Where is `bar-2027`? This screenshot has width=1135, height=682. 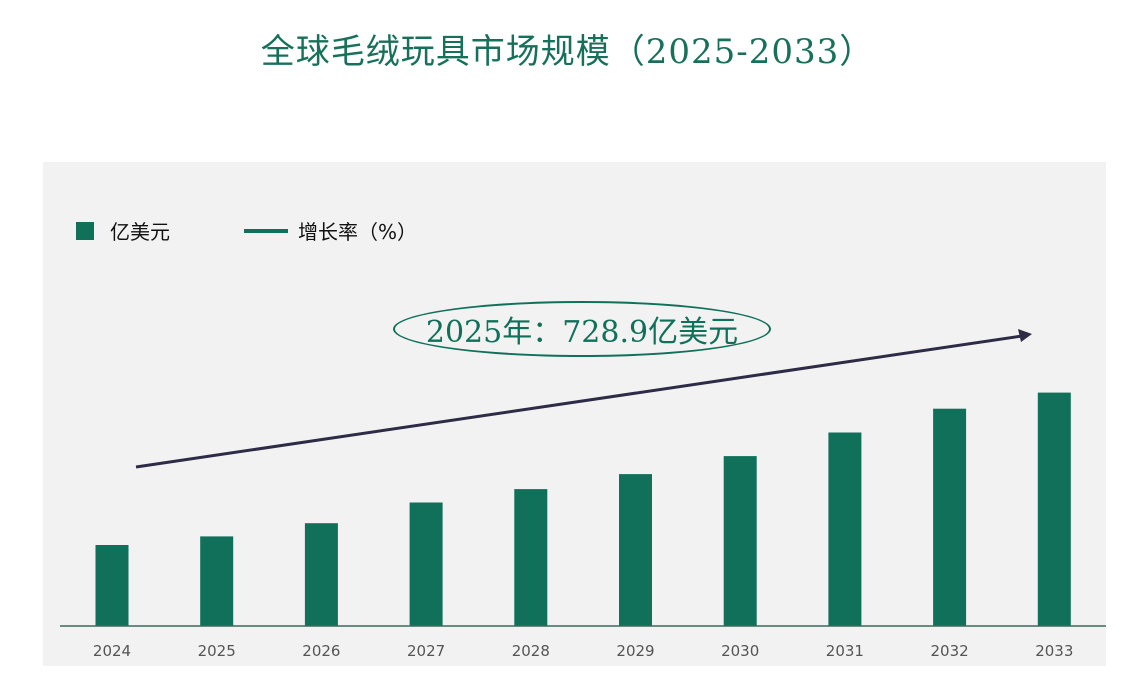
bar-2027 is located at coordinates (426, 564).